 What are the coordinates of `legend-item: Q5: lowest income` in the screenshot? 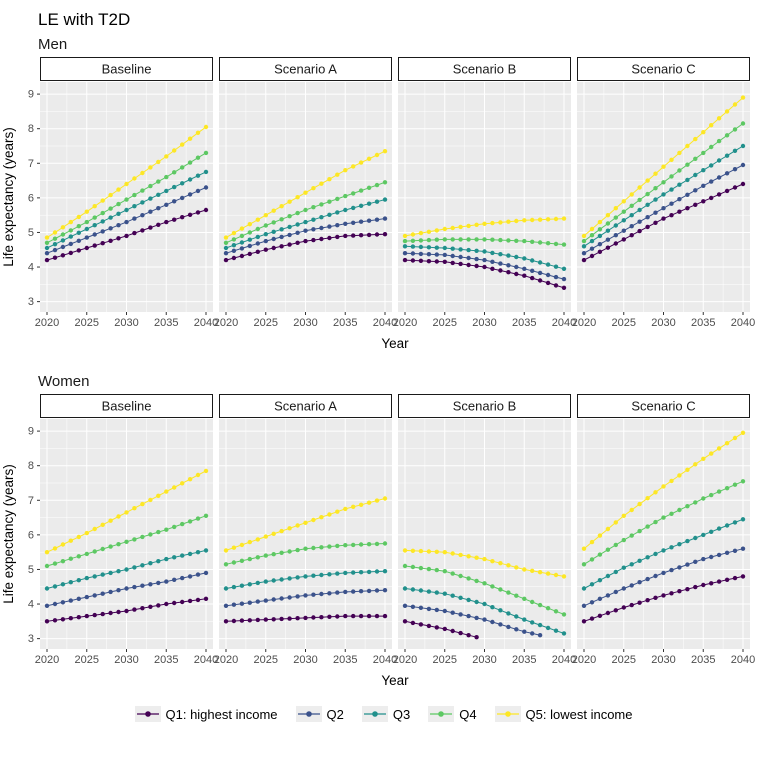 It's located at (563, 714).